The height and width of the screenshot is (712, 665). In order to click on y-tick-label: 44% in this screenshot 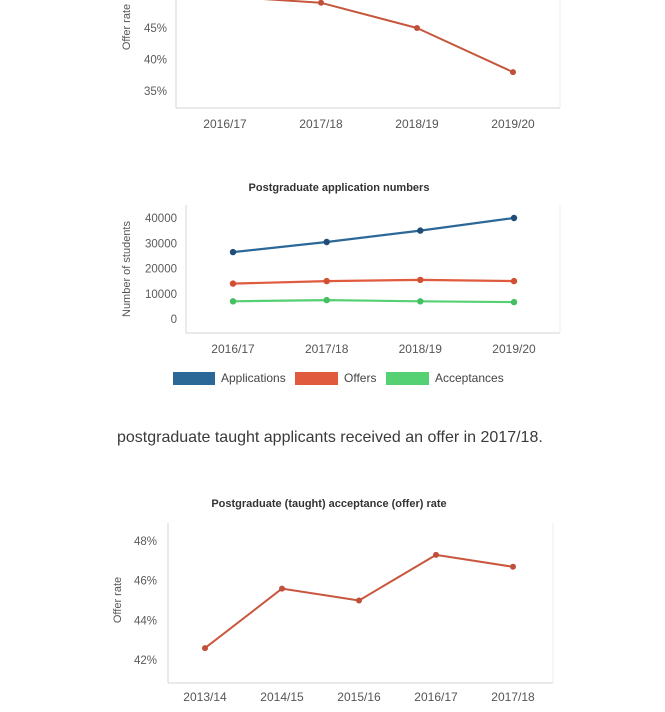, I will do `click(145, 621)`.